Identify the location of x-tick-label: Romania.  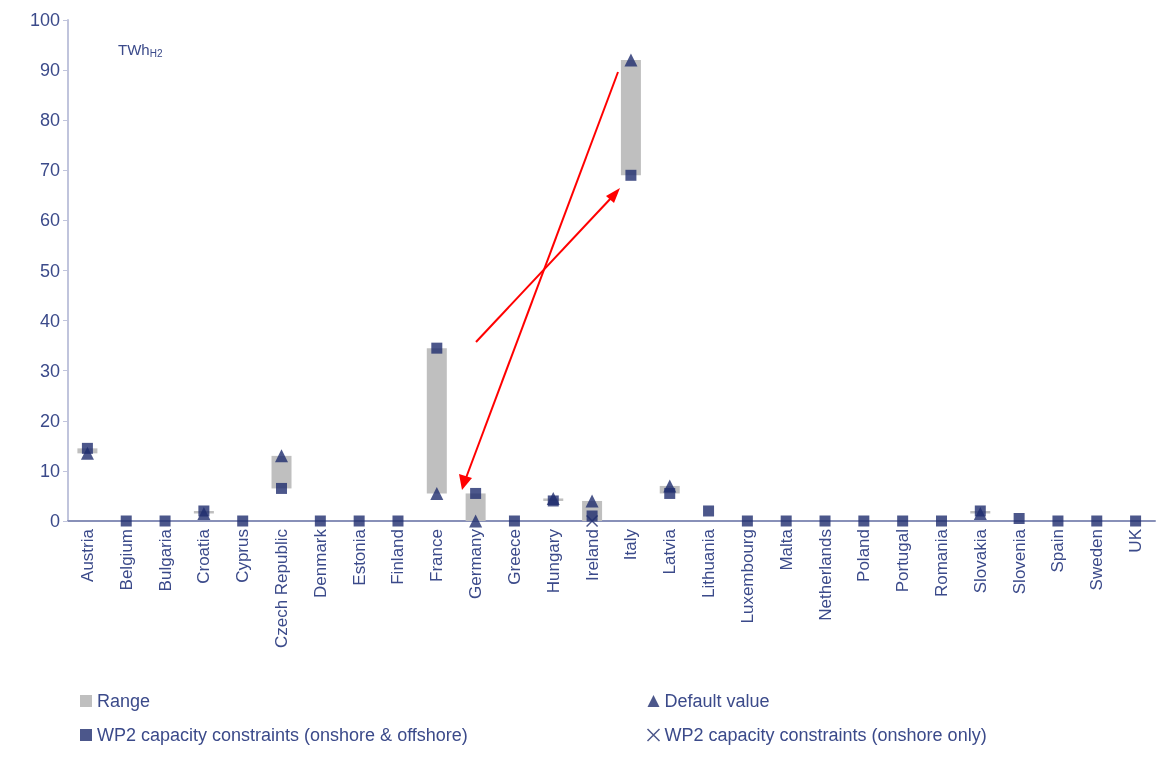
(941, 563).